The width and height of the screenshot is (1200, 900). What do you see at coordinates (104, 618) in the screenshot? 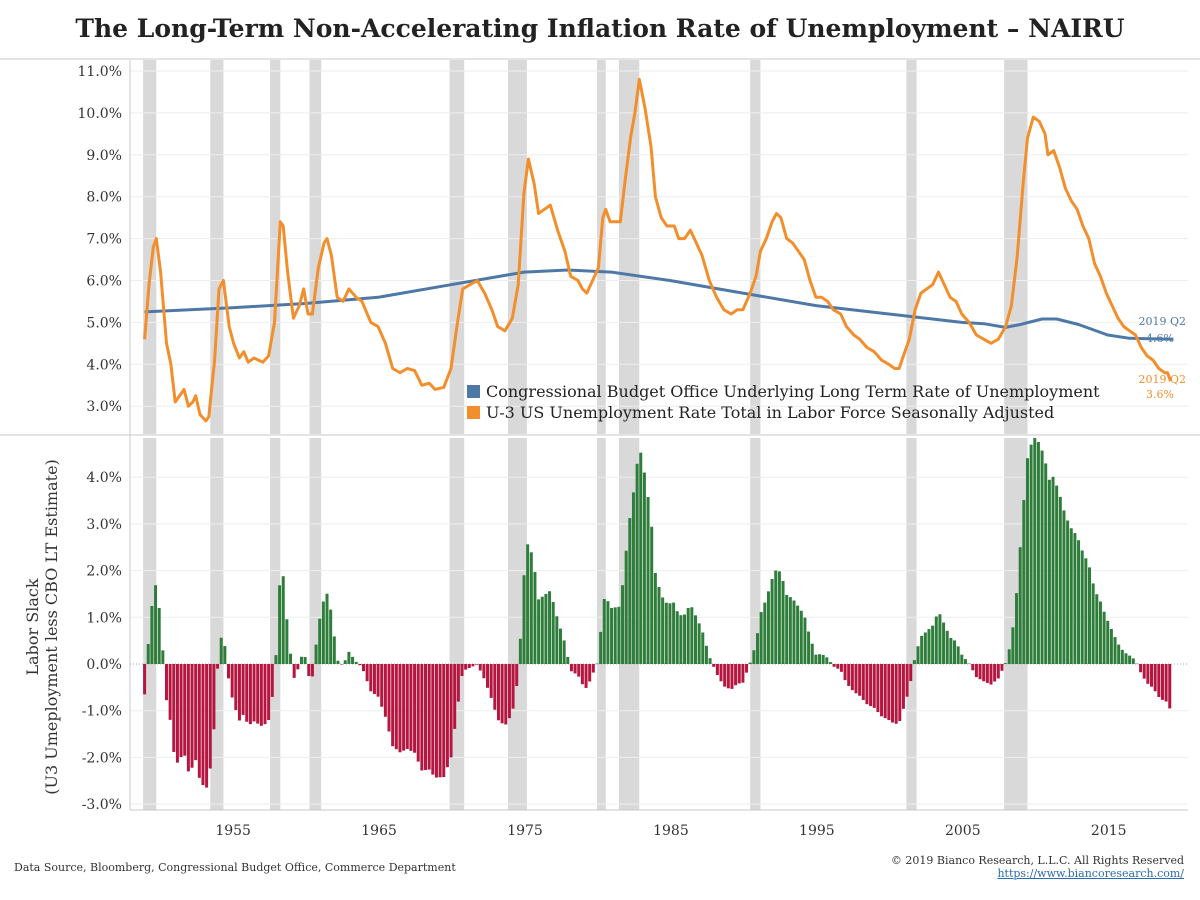
I see `y-tick-label: 1.0%` at bounding box center [104, 618].